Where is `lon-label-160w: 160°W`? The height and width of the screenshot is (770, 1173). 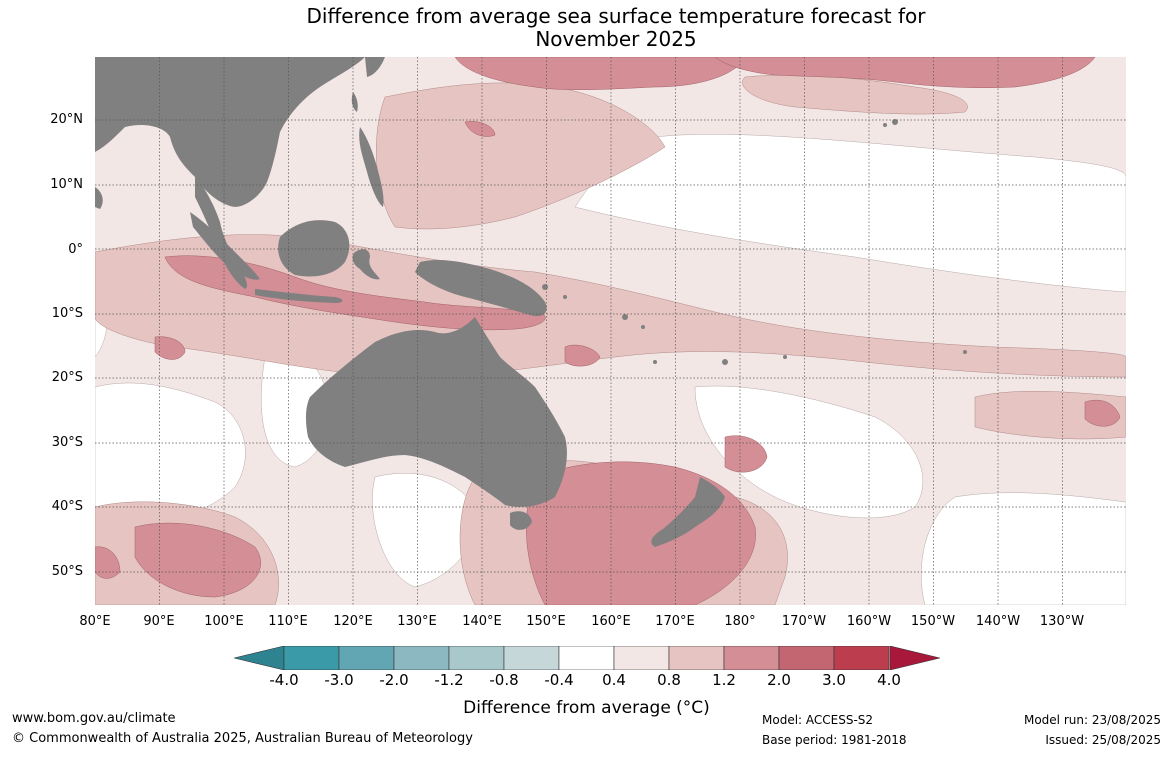
lon-label-160w: 160°W is located at coordinates (869, 621).